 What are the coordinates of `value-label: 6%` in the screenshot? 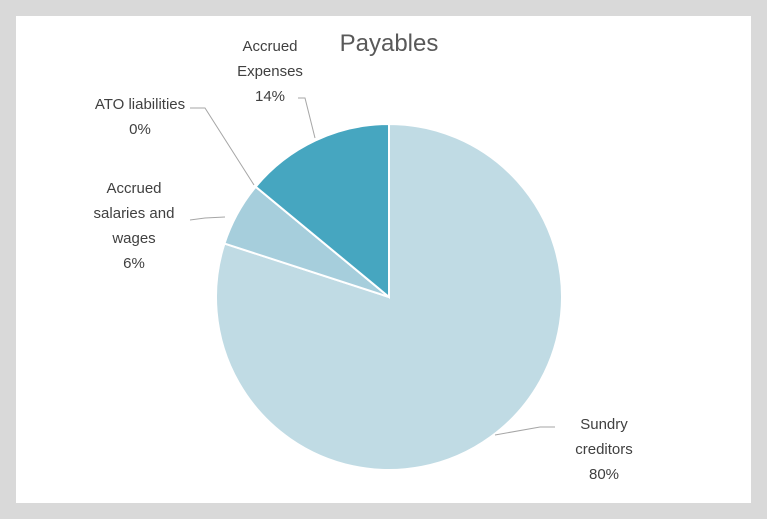 It's located at (134, 263).